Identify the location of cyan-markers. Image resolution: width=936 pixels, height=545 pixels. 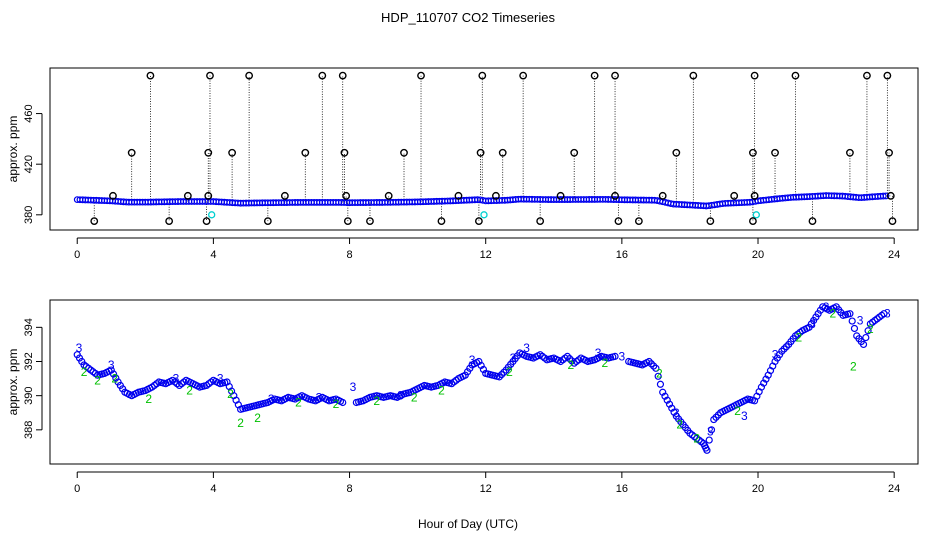
(484, 215).